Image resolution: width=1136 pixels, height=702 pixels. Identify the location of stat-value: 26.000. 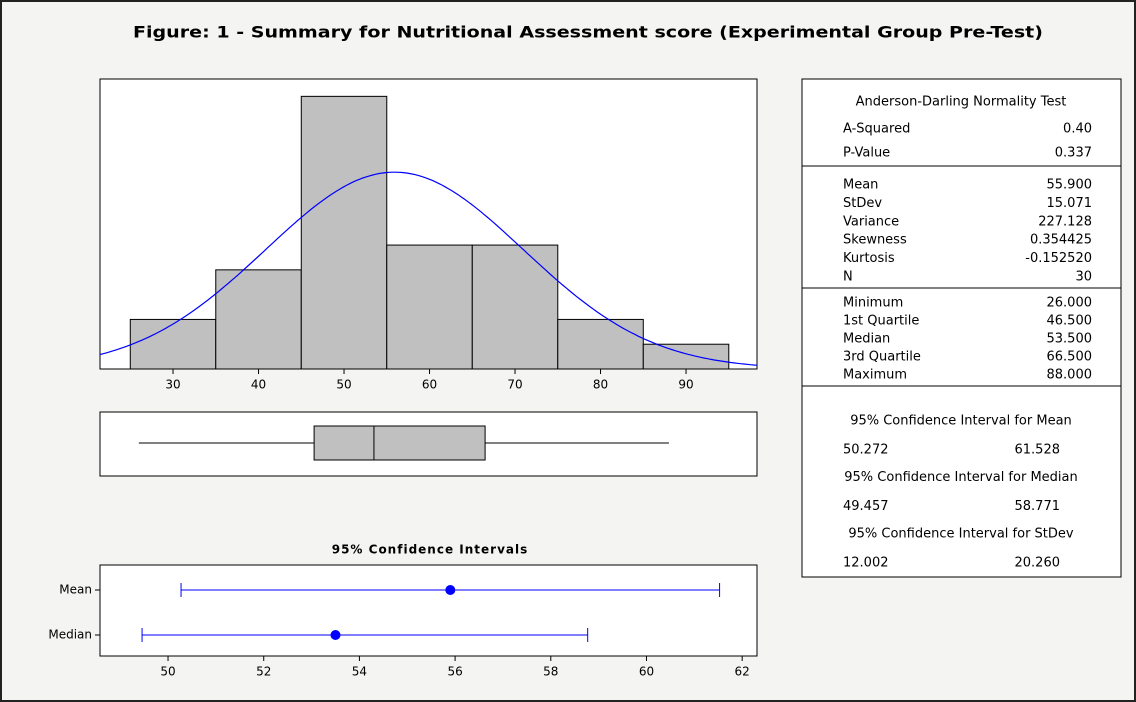
(1070, 303).